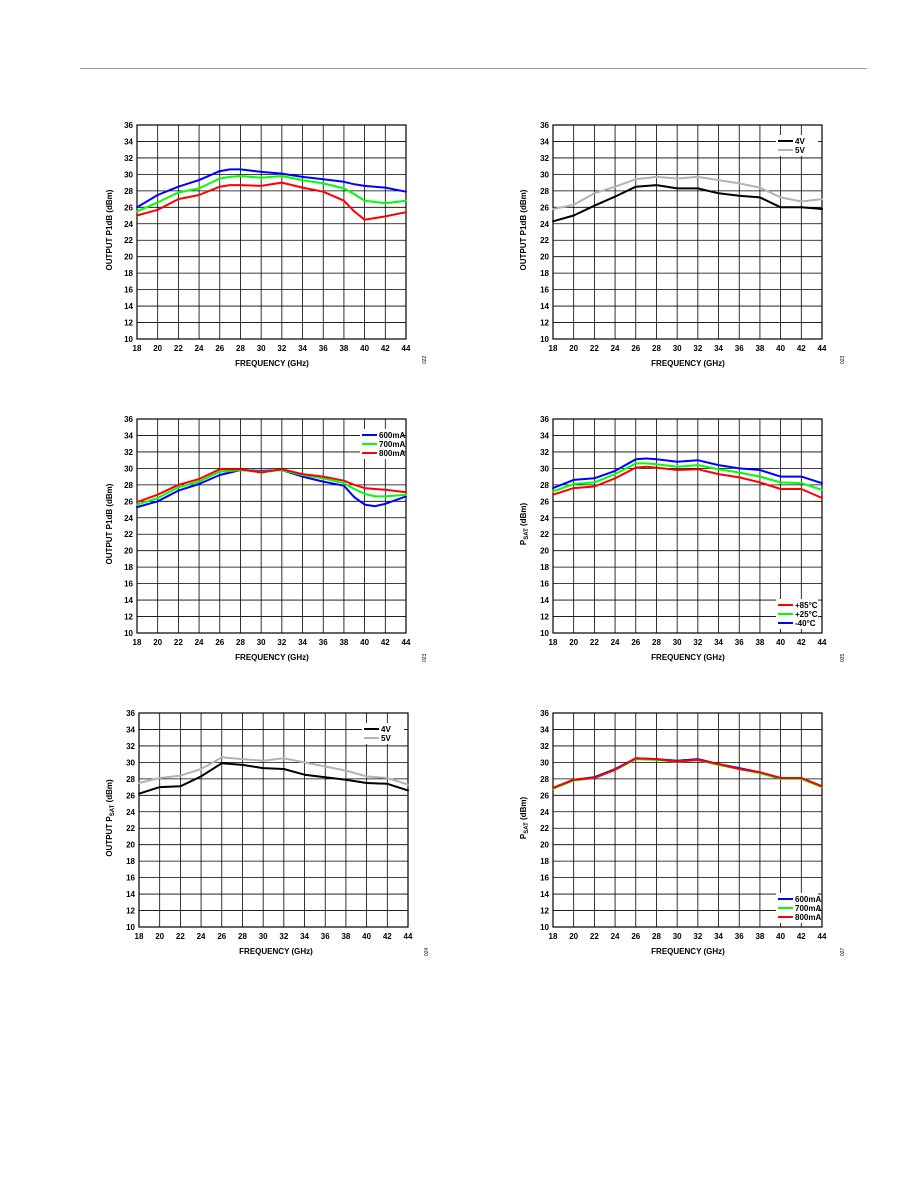  Describe the element at coordinates (392, 453) in the screenshot. I see `legend-label: 800mA` at that location.